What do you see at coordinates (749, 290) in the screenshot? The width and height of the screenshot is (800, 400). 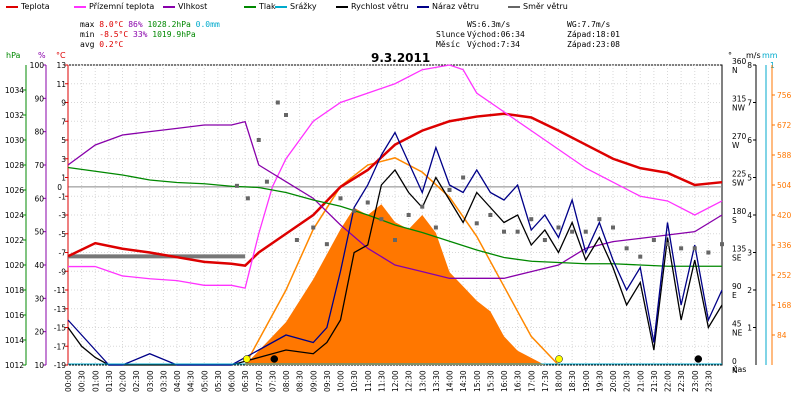 I see `wind-tick-label: 2` at bounding box center [749, 290].